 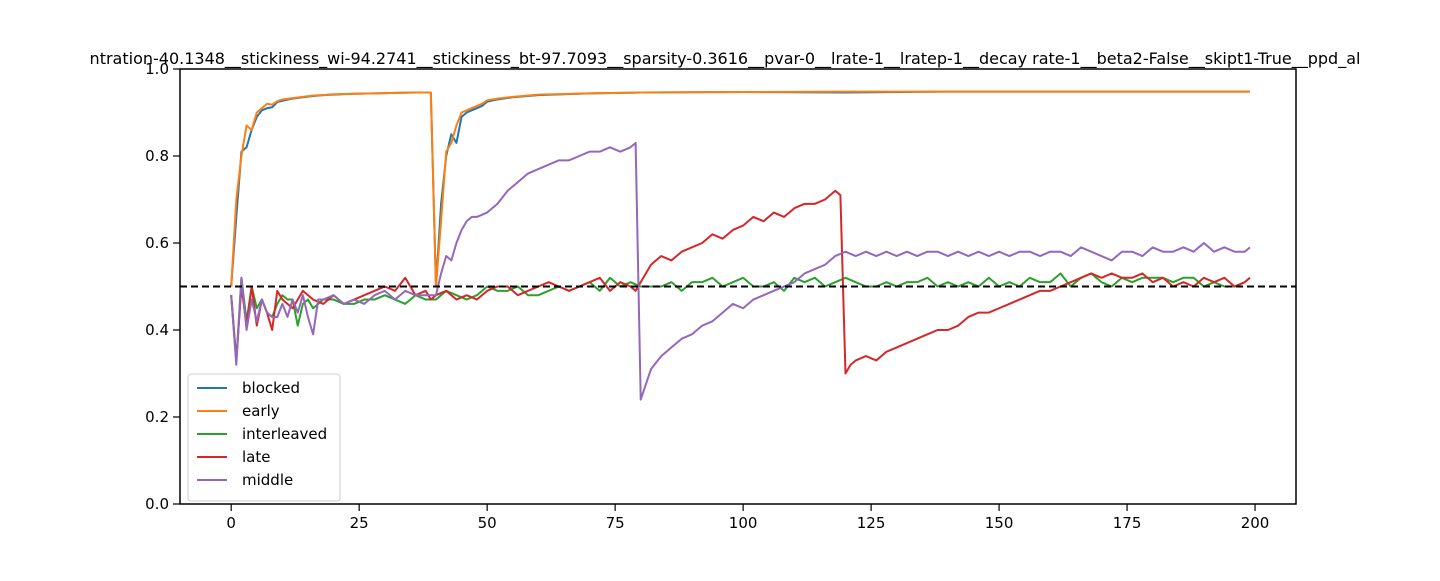 I want to click on legend-label-early: early, so click(x=261, y=411).